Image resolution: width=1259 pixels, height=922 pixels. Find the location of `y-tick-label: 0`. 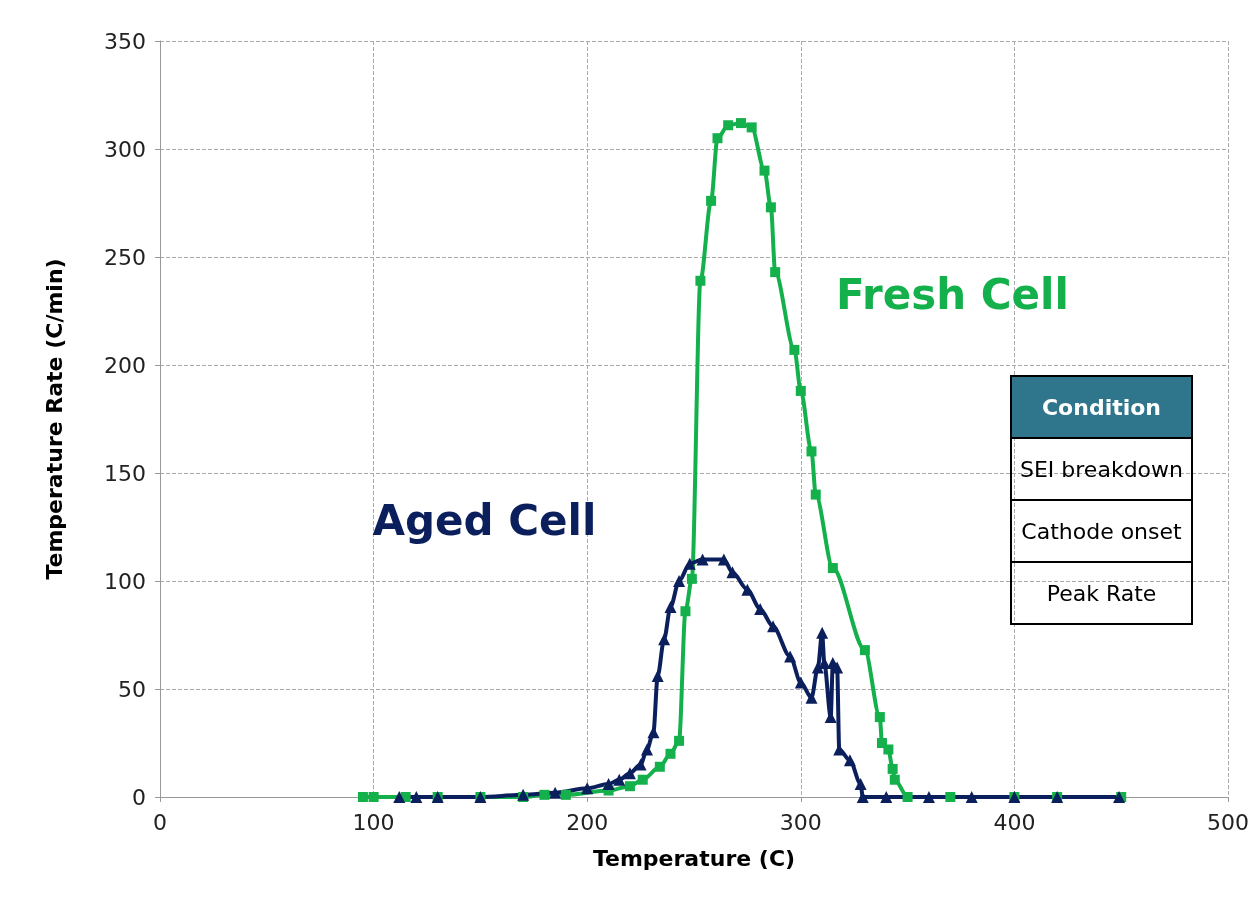

y-tick-label: 0 is located at coordinates (139, 797).